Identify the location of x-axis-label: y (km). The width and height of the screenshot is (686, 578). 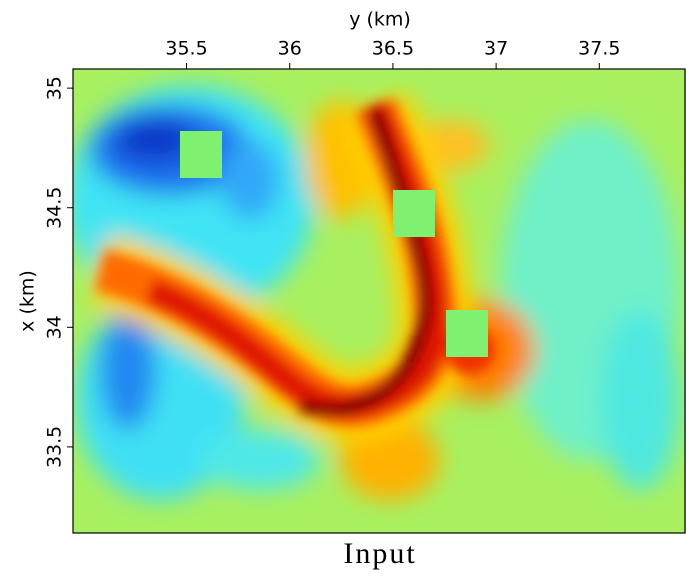
(380, 20).